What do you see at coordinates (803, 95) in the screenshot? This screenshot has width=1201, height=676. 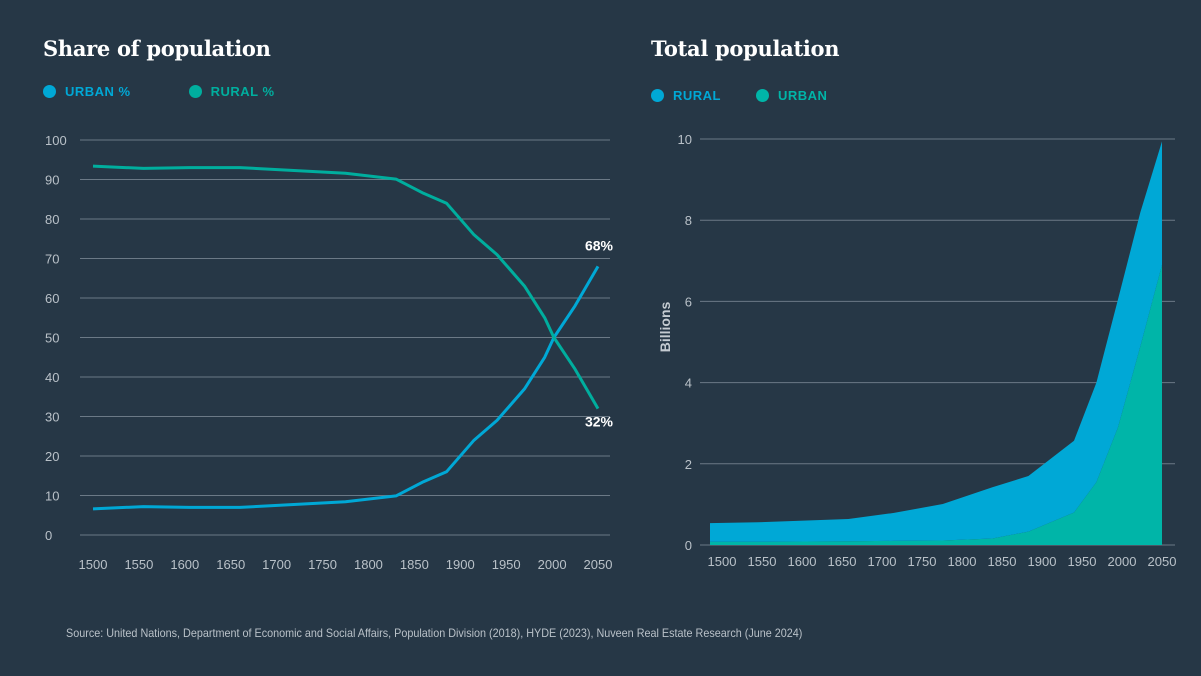 I see `legend-label: URBAN` at bounding box center [803, 95].